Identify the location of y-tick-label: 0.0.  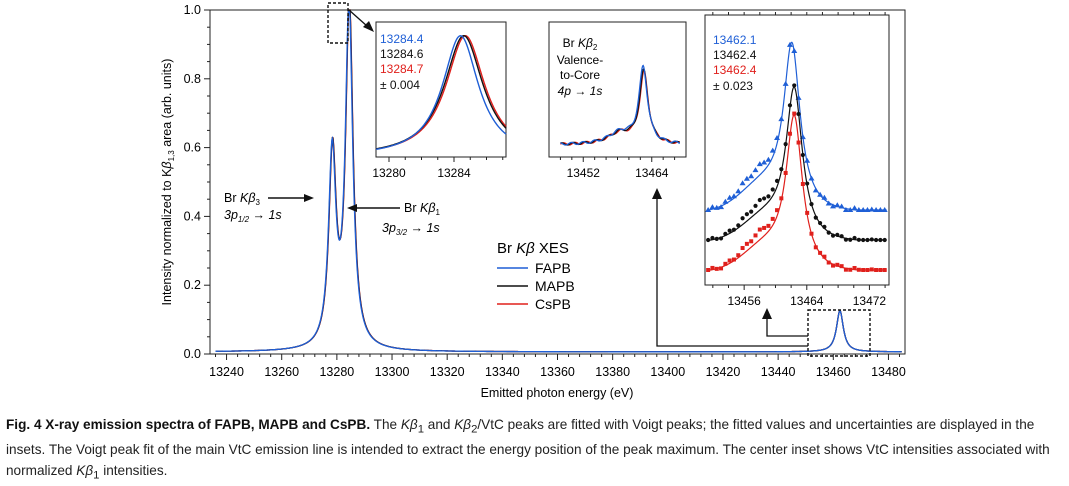
(192, 354).